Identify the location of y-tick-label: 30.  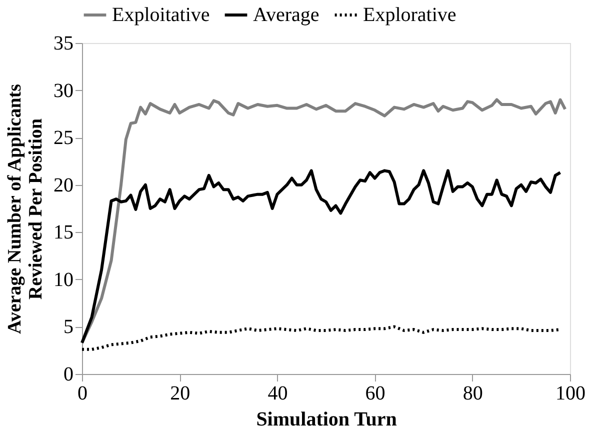
(64, 91).